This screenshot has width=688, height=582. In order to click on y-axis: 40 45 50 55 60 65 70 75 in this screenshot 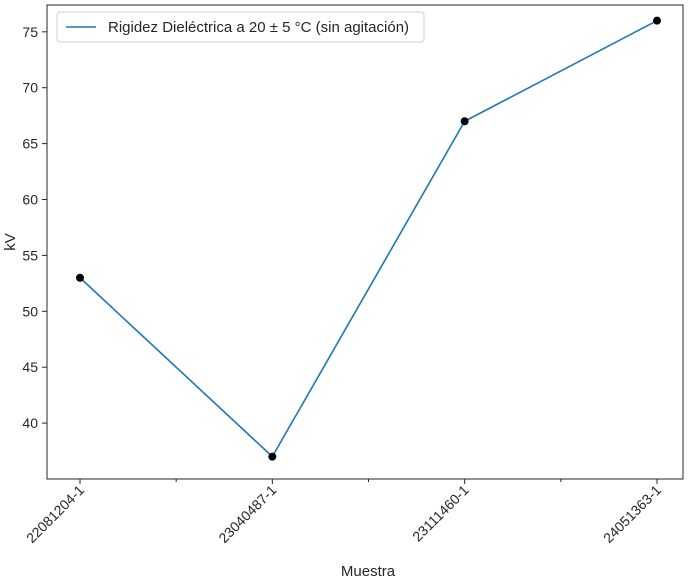, I will do `click(34, 227)`.